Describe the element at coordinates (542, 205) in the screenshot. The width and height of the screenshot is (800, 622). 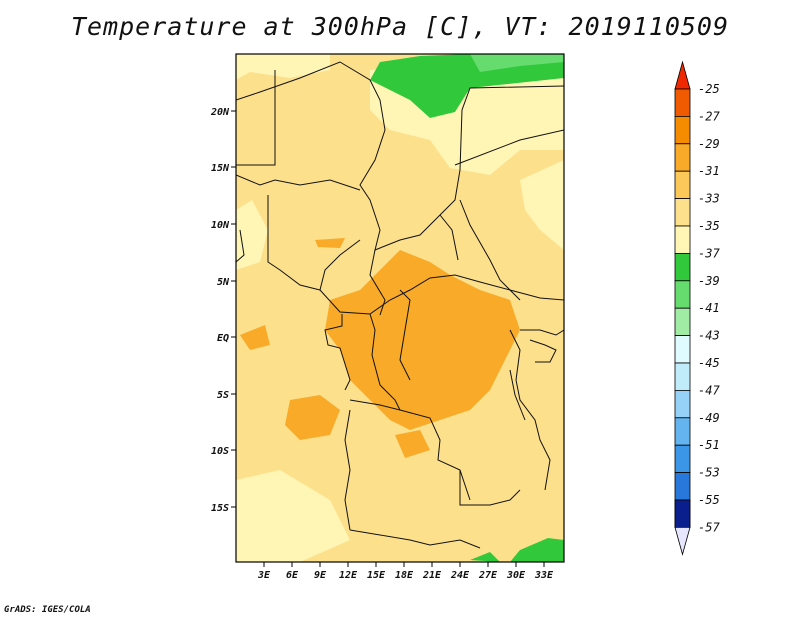
I see `field-pale-east` at that location.